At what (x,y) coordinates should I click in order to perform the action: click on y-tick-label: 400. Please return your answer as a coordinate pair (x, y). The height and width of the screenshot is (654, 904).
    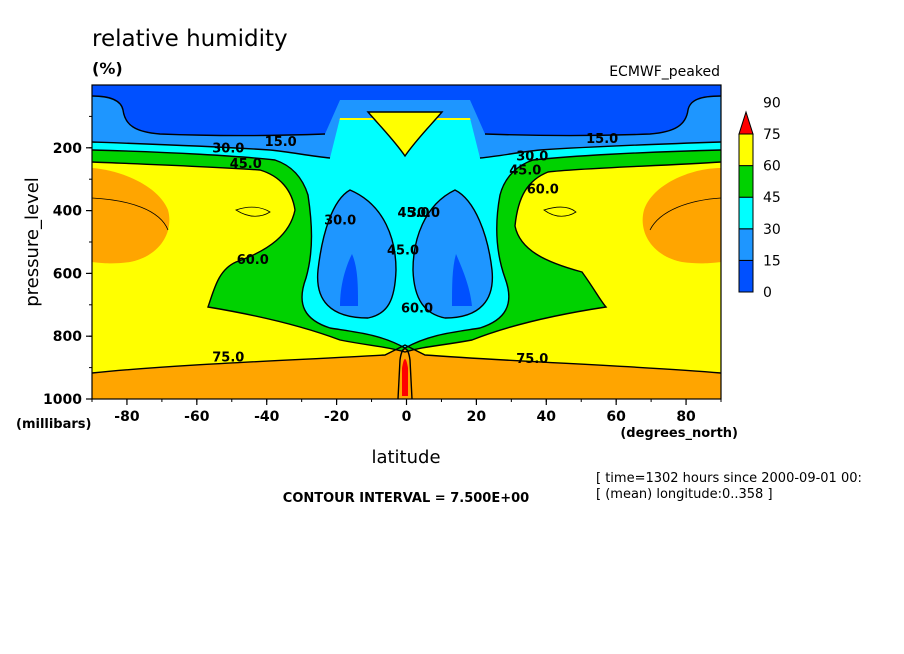
    Looking at the image, I should click on (67, 212).